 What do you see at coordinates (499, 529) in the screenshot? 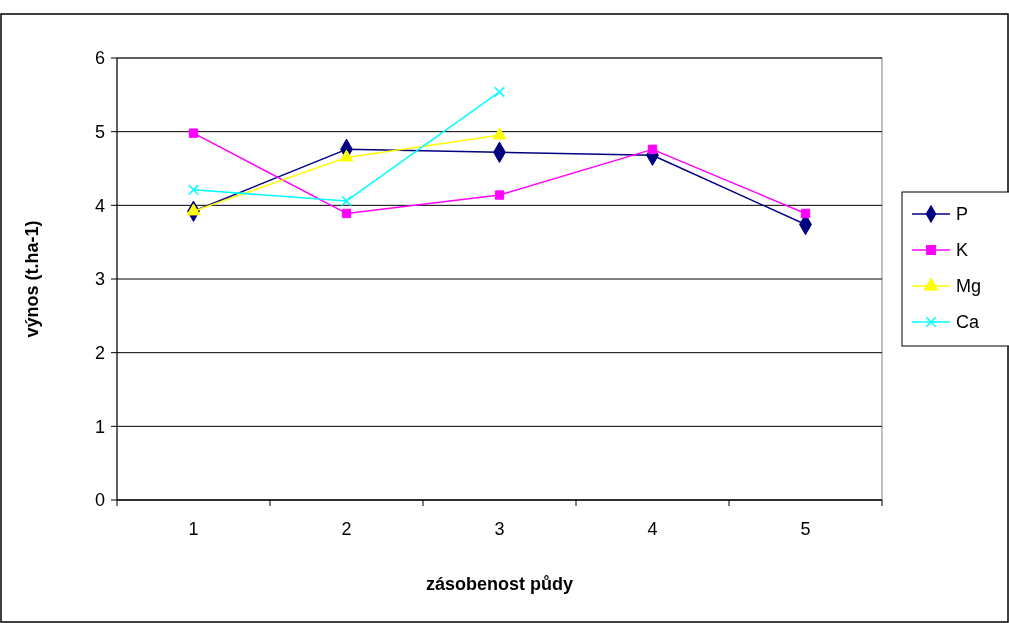
I see `x-tick-label: 3` at bounding box center [499, 529].